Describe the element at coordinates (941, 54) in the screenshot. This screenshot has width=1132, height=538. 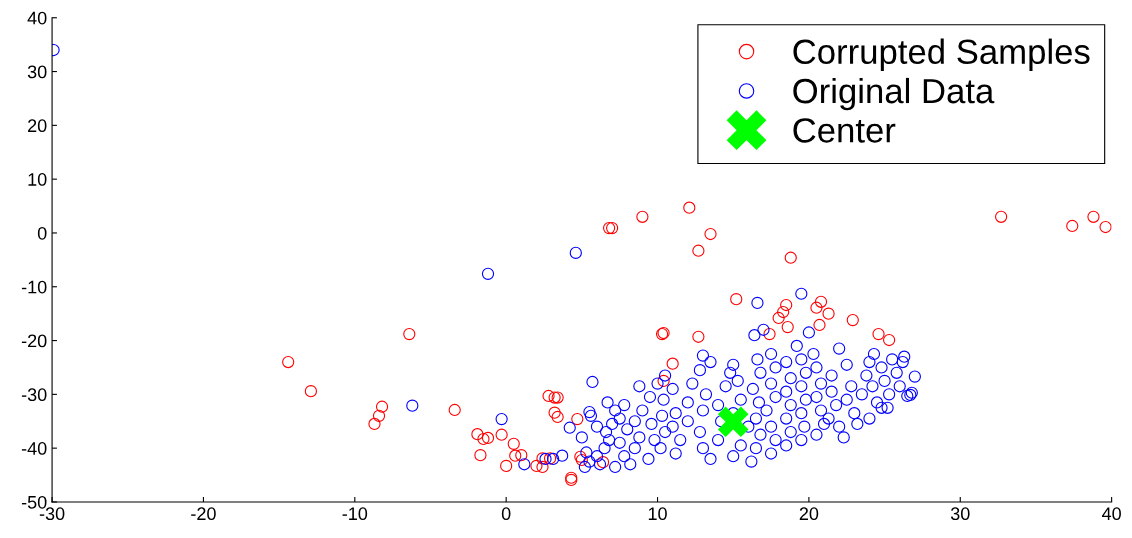
I see `legend-label: Corrupted Samples` at that location.